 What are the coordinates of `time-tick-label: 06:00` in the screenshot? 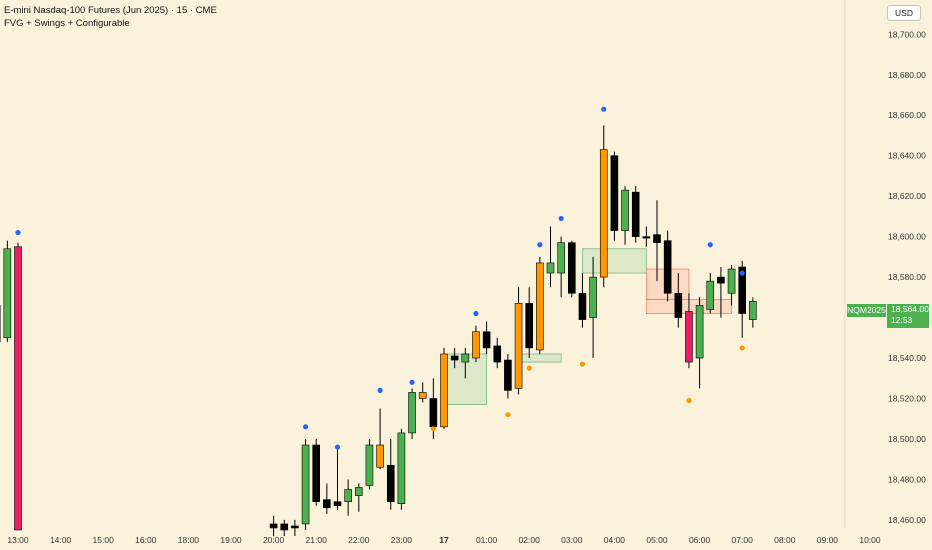 It's located at (700, 540).